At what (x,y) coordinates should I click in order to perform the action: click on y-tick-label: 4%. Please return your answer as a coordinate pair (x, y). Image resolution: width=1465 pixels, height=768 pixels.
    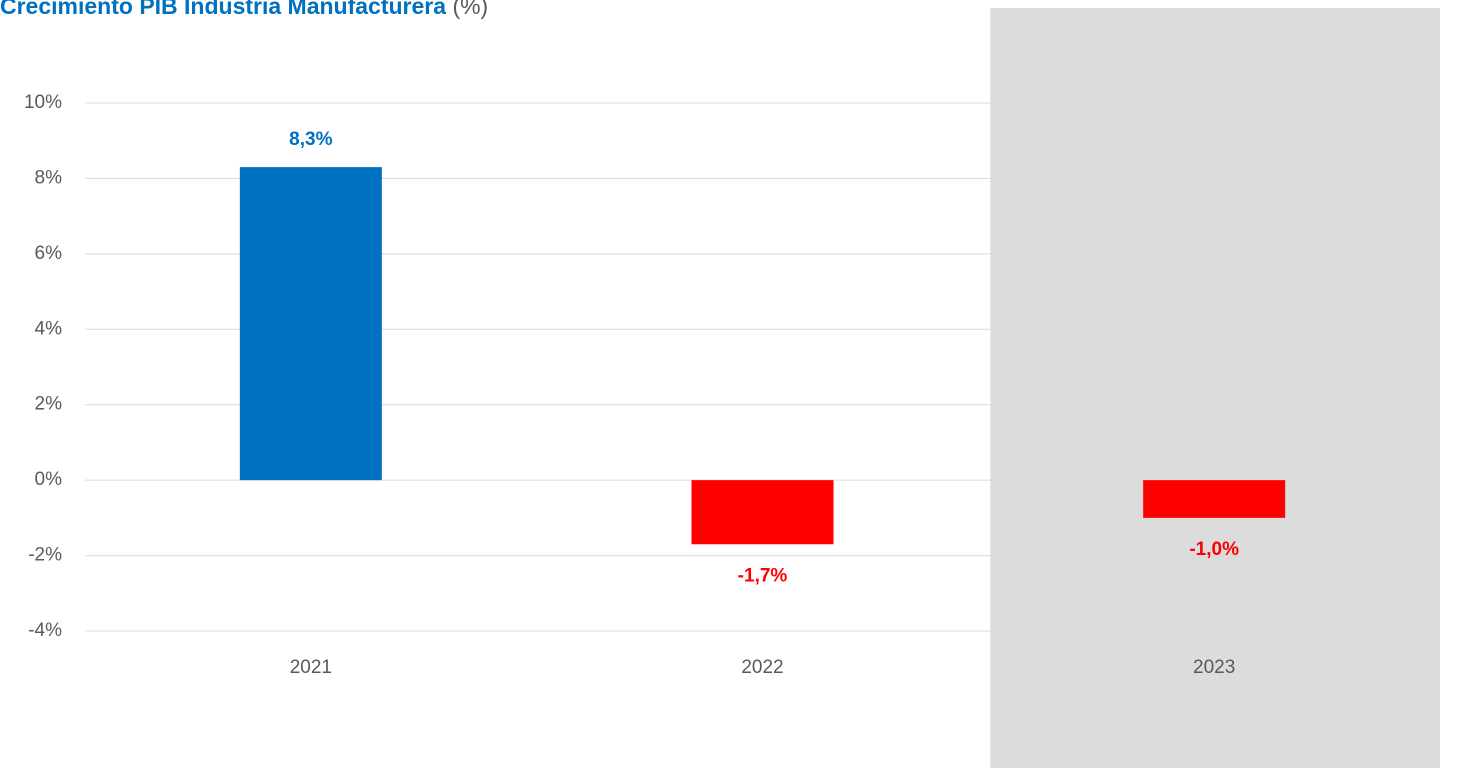
    Looking at the image, I should click on (49, 328).